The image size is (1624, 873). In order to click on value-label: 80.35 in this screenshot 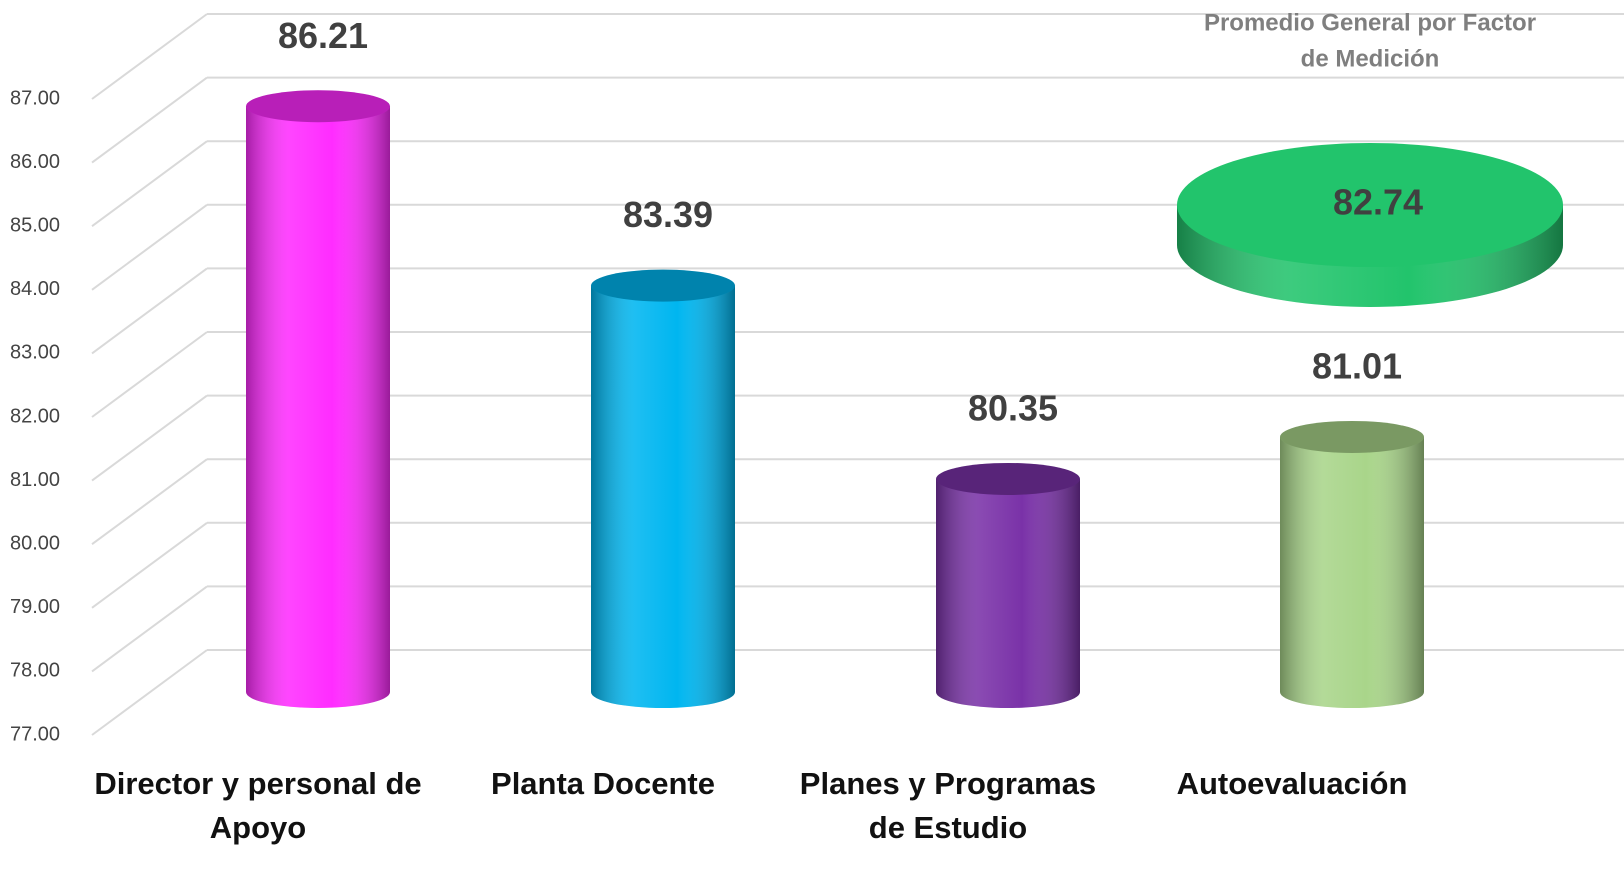, I will do `click(1013, 407)`.